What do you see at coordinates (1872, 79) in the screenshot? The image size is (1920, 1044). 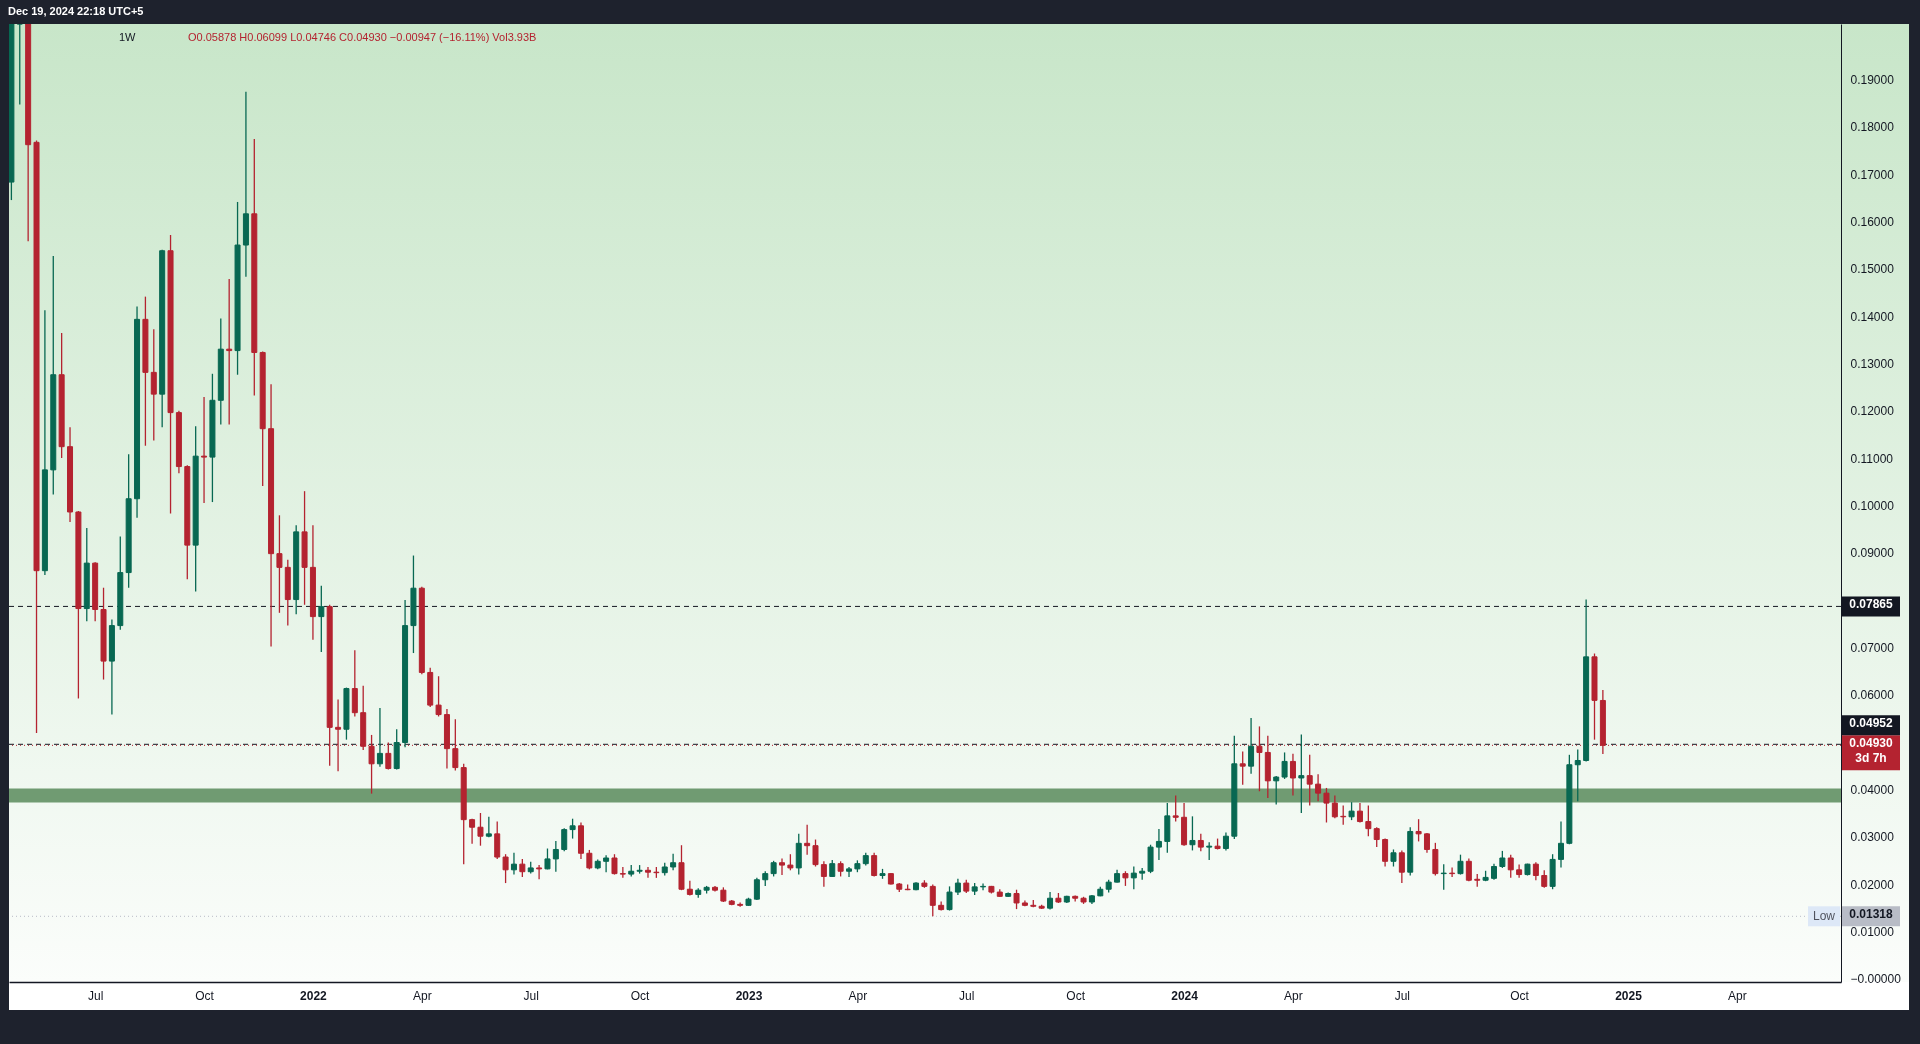 I see `y-tick-label: 0.19000` at bounding box center [1872, 79].